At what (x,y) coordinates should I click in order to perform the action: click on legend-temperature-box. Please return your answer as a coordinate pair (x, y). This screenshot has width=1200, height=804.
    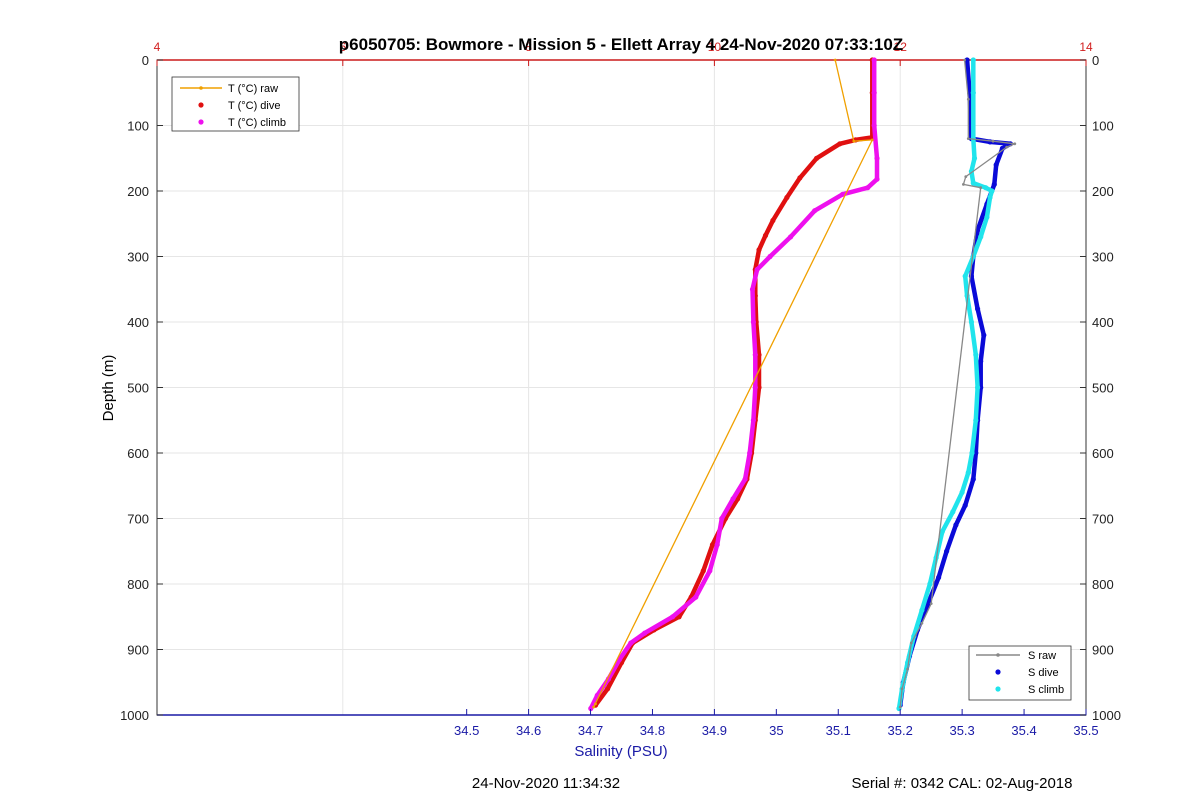
    Looking at the image, I should click on (235, 104).